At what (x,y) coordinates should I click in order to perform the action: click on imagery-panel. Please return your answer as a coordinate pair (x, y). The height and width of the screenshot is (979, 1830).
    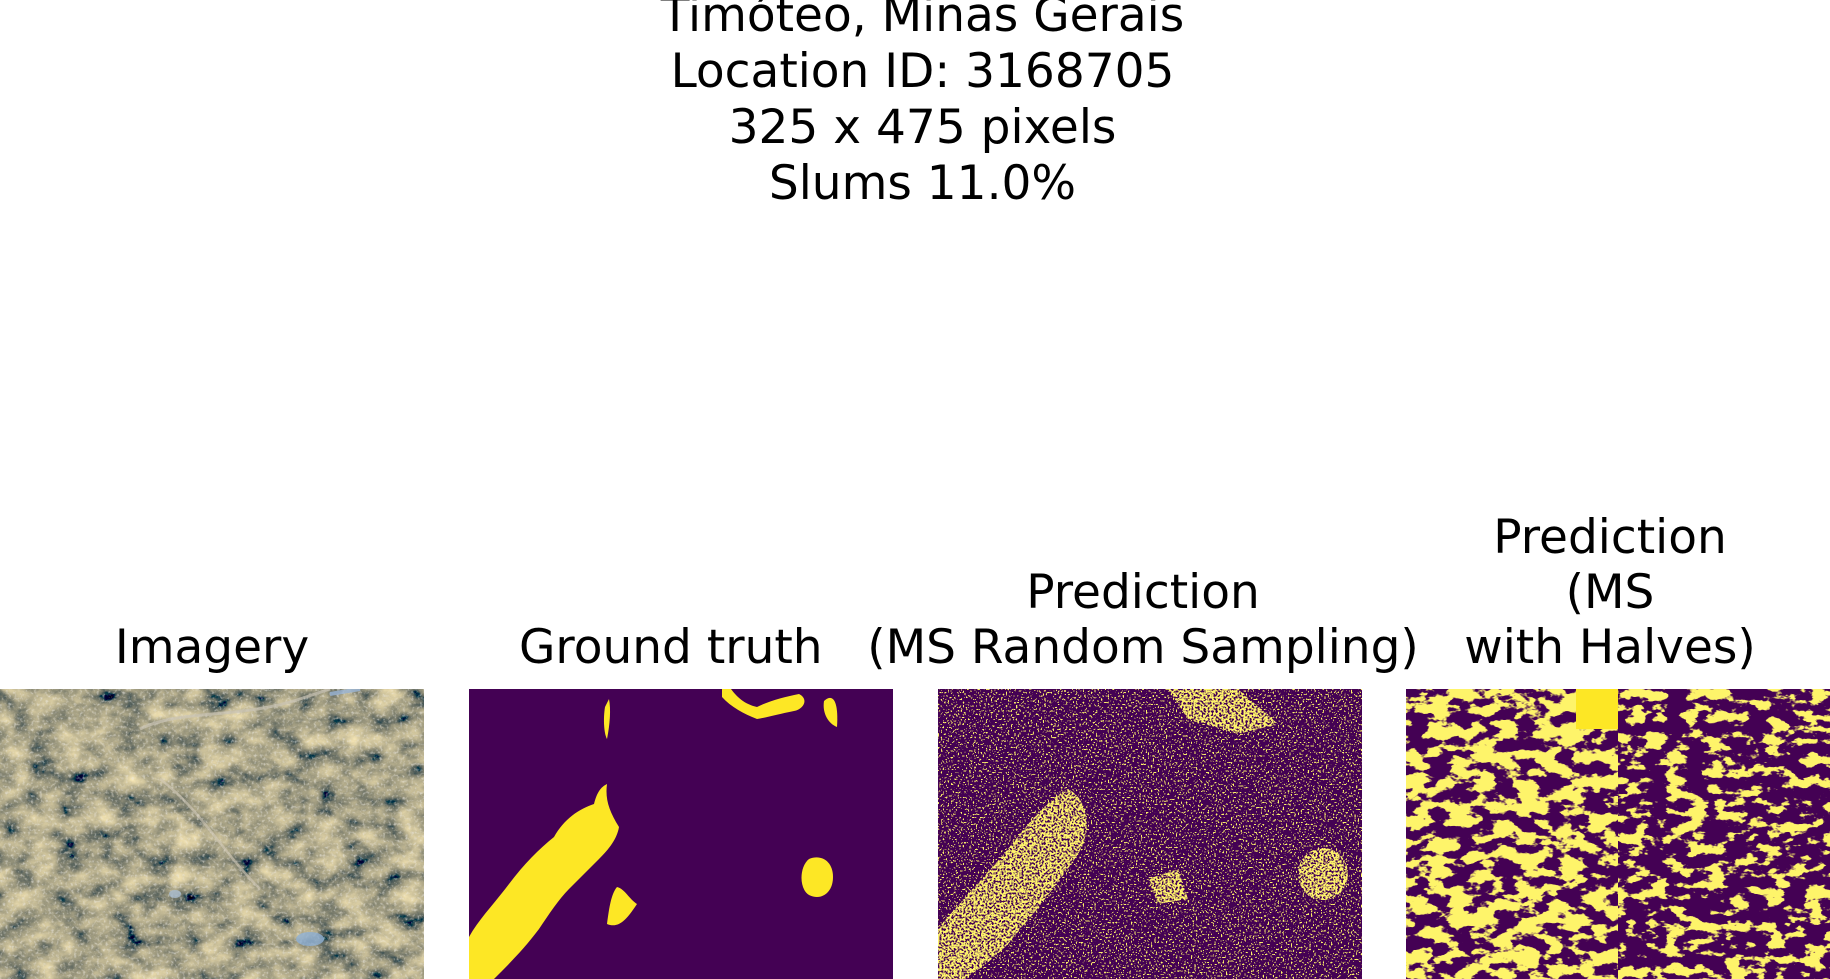
    Looking at the image, I should click on (212, 834).